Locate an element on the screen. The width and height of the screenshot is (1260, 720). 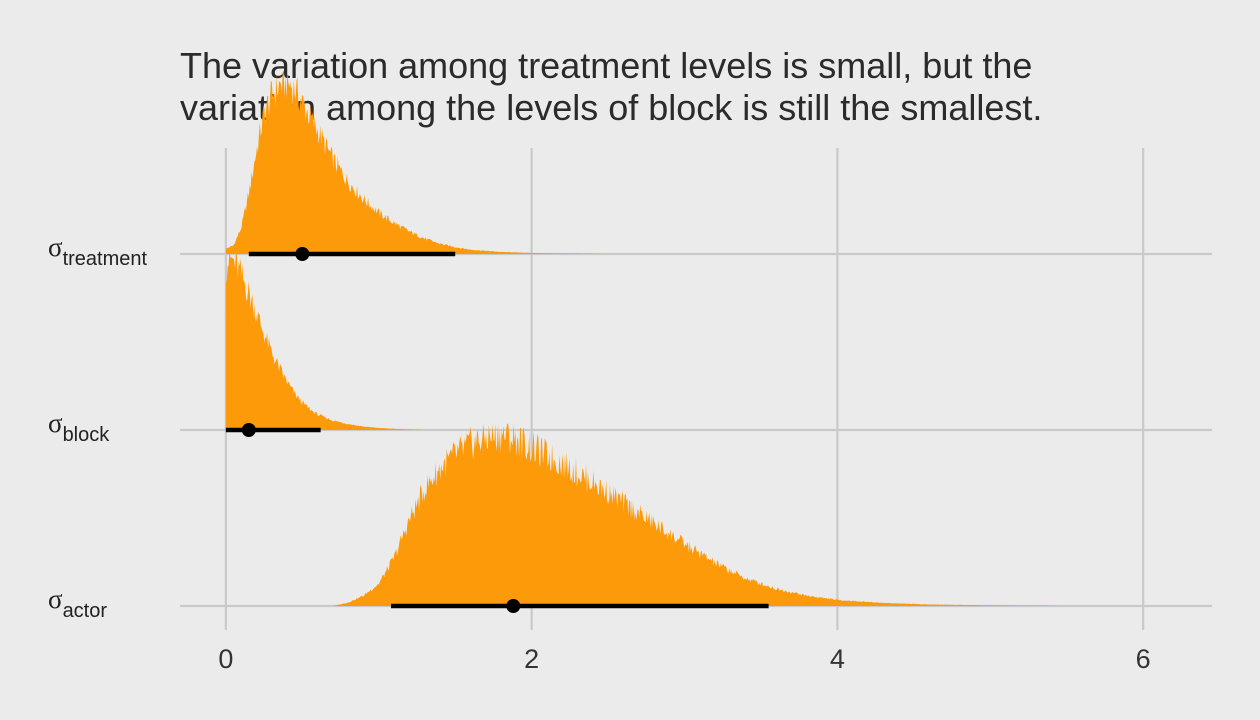
x-tick-label: 0 is located at coordinates (225, 659).